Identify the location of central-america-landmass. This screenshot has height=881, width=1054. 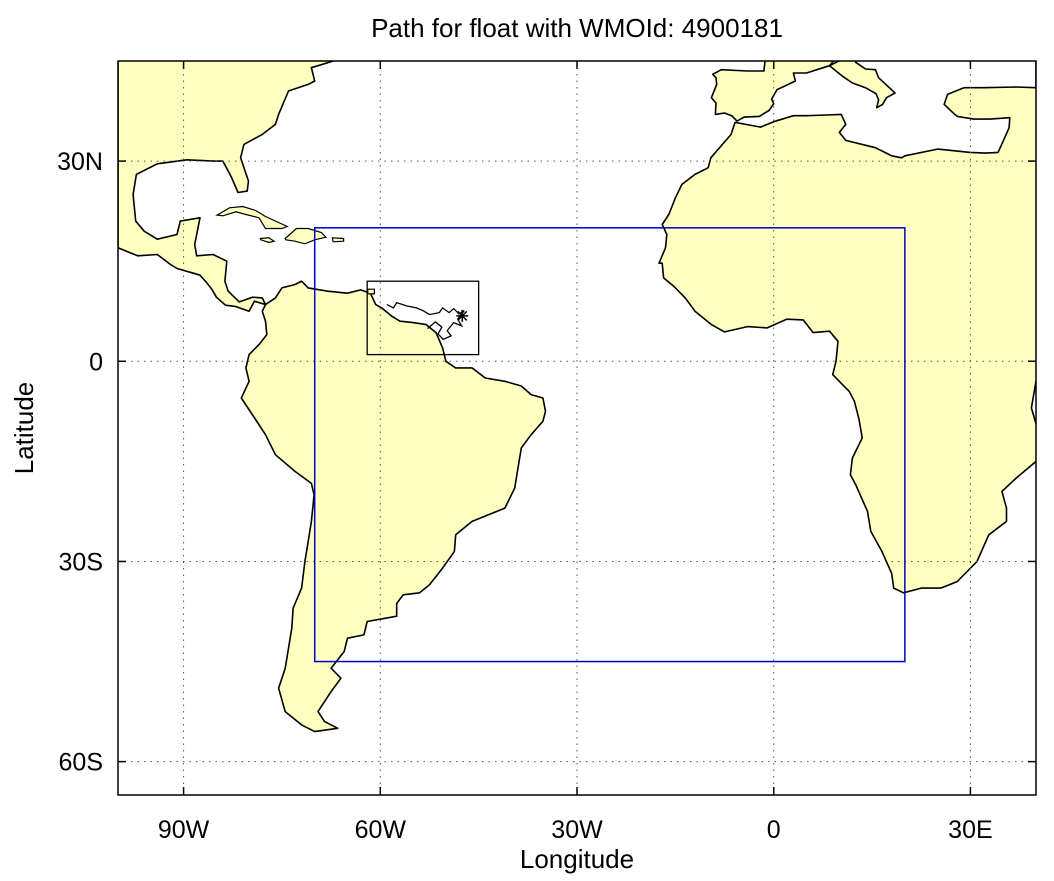
(227, 187).